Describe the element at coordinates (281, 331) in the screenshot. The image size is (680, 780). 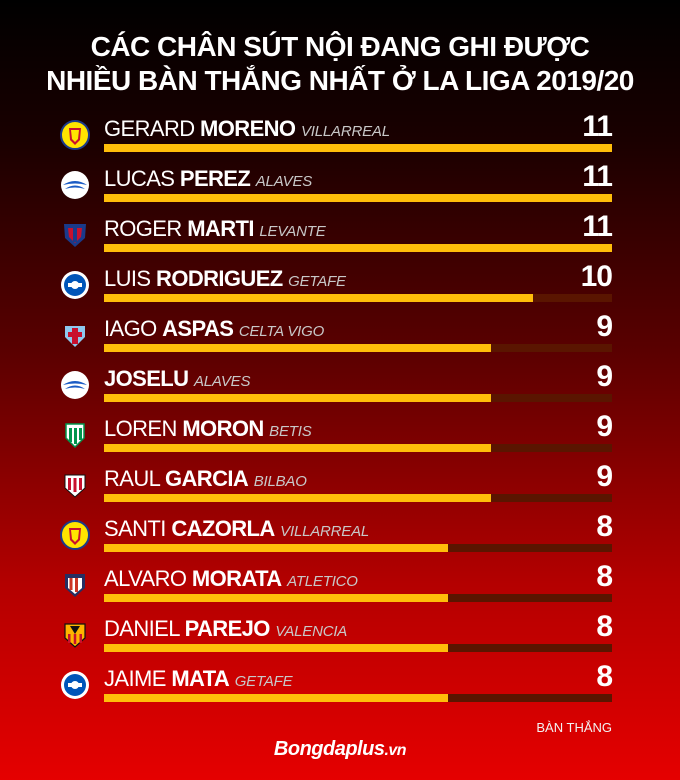
I see `club-label: CELTA VIGO` at that location.